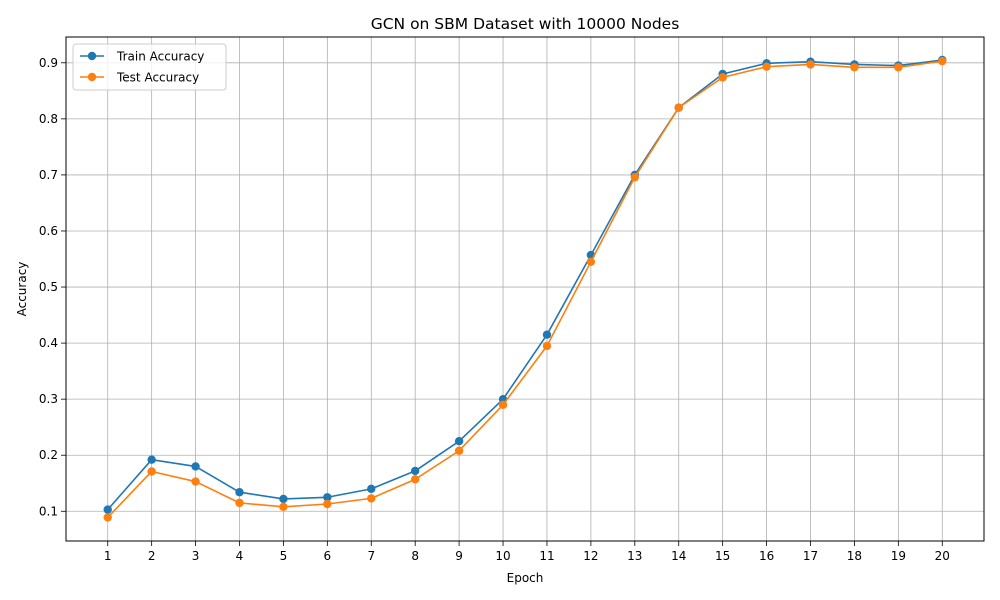 The width and height of the screenshot is (1000, 600). What do you see at coordinates (48, 63) in the screenshot?
I see `y-tick-label: 0.9` at bounding box center [48, 63].